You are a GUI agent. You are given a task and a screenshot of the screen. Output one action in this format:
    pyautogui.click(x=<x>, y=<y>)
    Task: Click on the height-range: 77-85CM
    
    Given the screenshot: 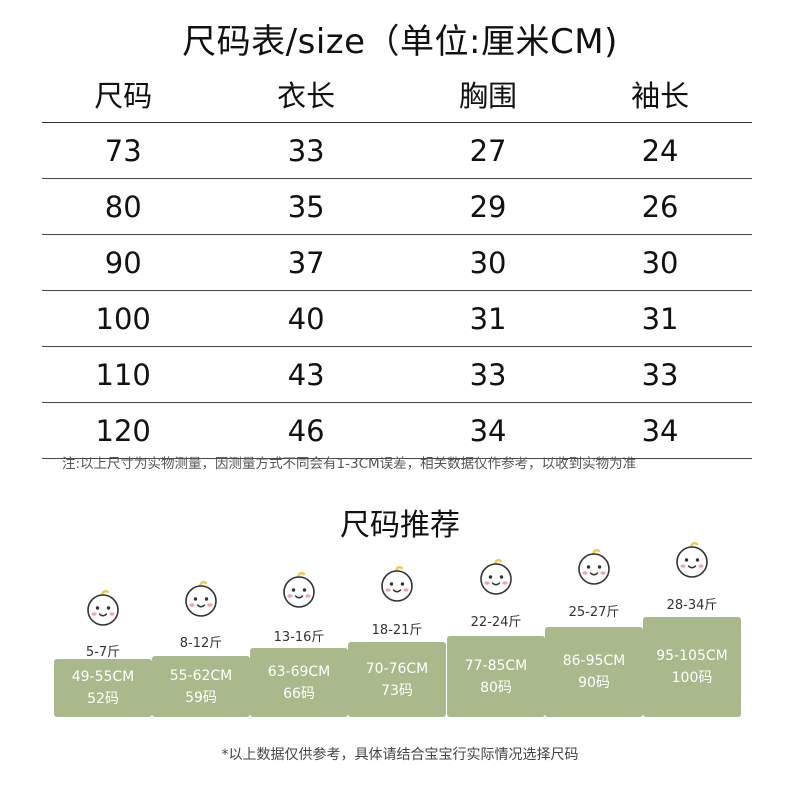 What is the action you would take?
    pyautogui.click(x=496, y=665)
    